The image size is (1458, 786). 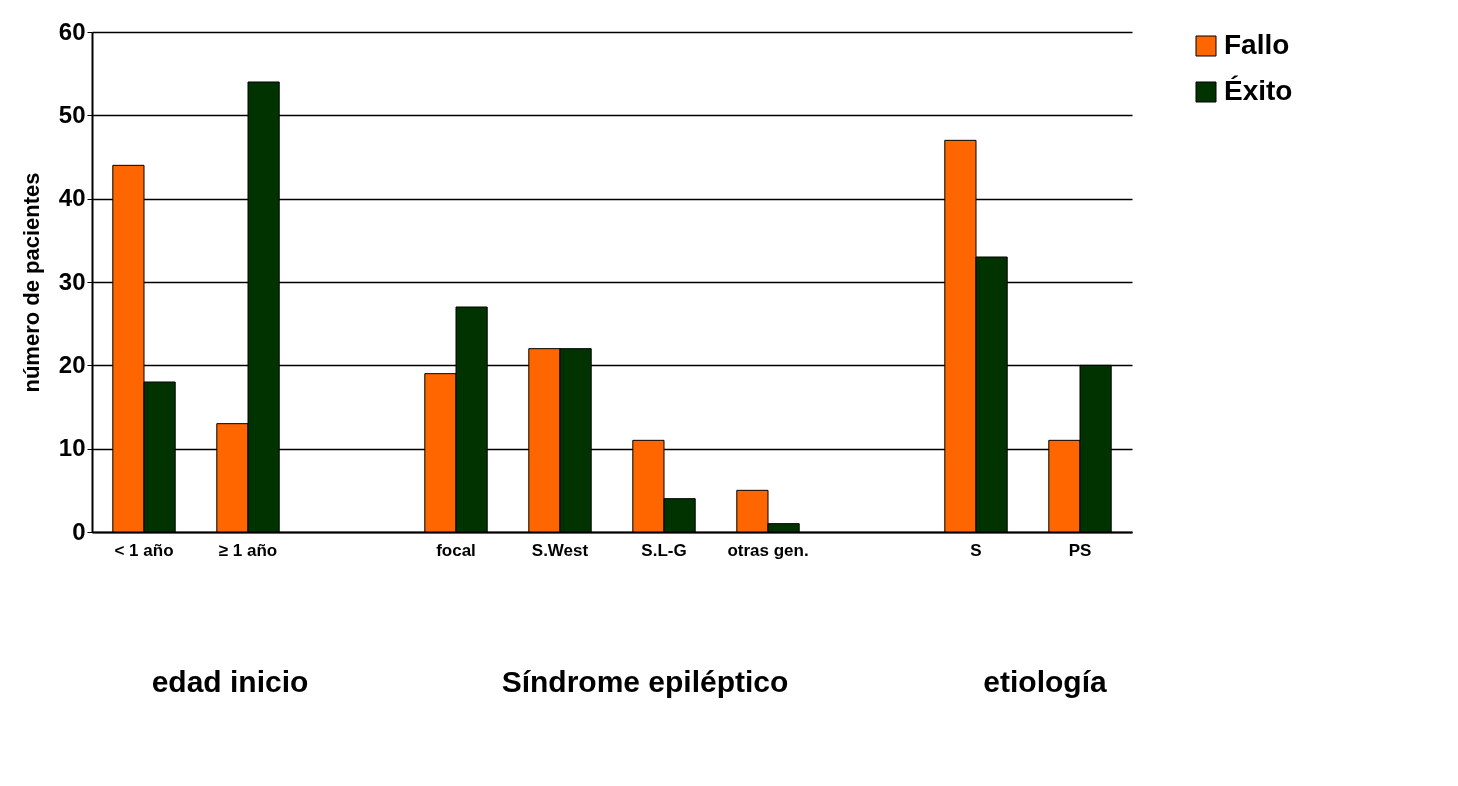 I want to click on y-tick-label: 30, so click(x=72, y=281).